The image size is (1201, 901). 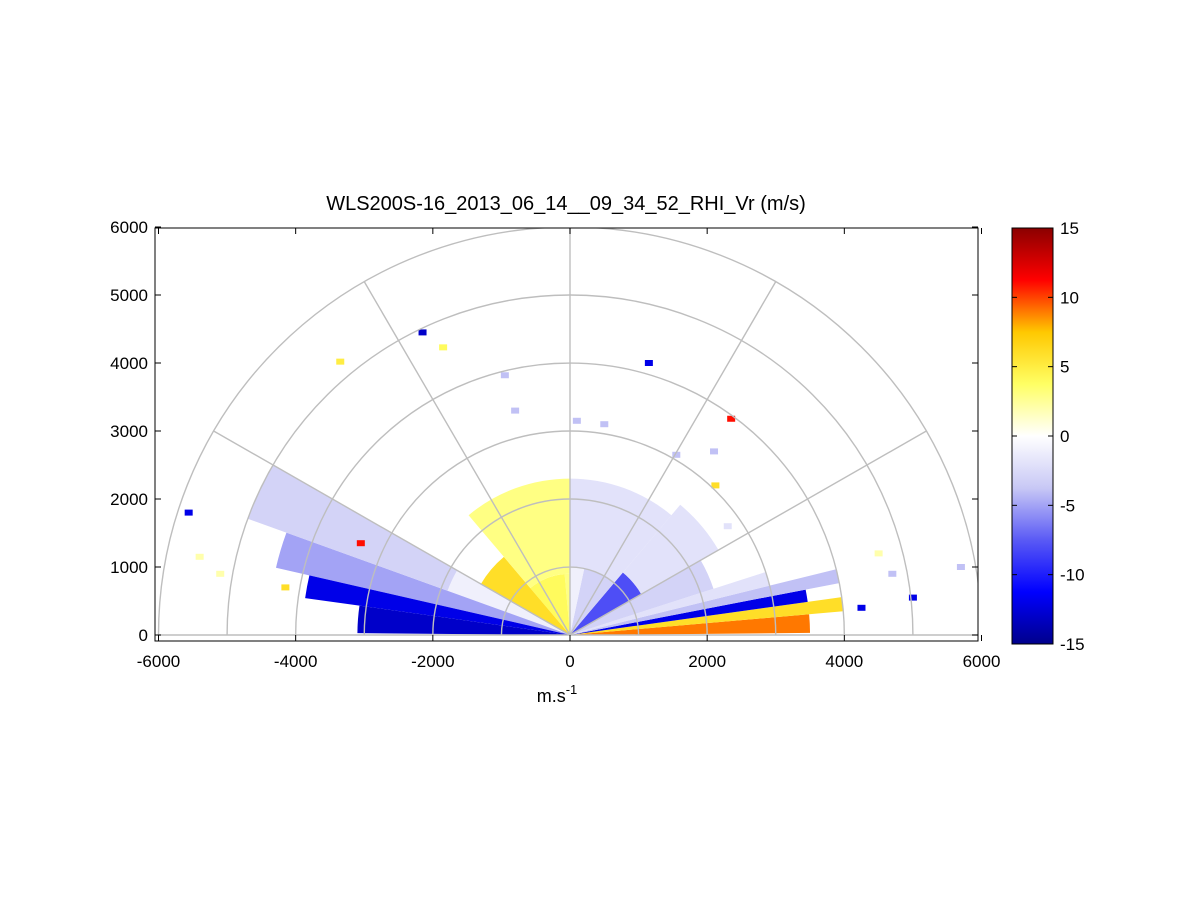 What do you see at coordinates (295, 661) in the screenshot?
I see `x-tick-label: -4000` at bounding box center [295, 661].